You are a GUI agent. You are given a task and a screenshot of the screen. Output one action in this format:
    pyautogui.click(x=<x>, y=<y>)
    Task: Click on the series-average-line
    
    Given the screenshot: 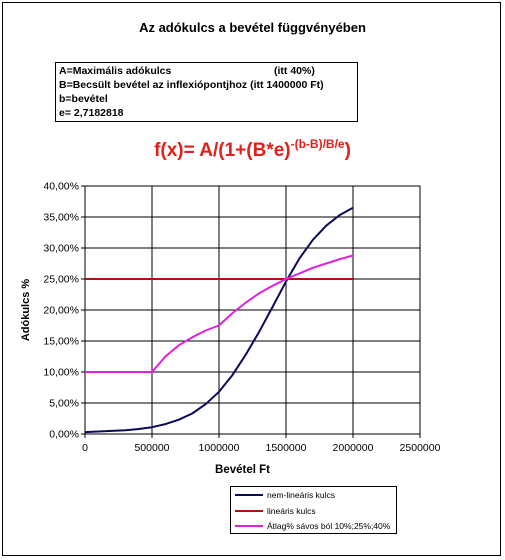 What is the action you would take?
    pyautogui.click(x=219, y=313)
    